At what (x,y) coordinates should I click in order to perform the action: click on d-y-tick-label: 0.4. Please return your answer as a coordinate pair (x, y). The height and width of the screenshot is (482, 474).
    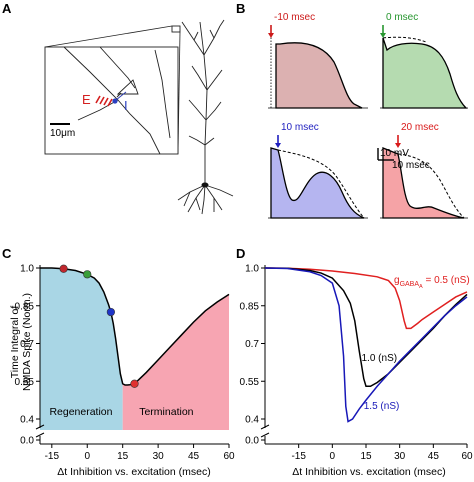
    Looking at the image, I should click on (252, 420).